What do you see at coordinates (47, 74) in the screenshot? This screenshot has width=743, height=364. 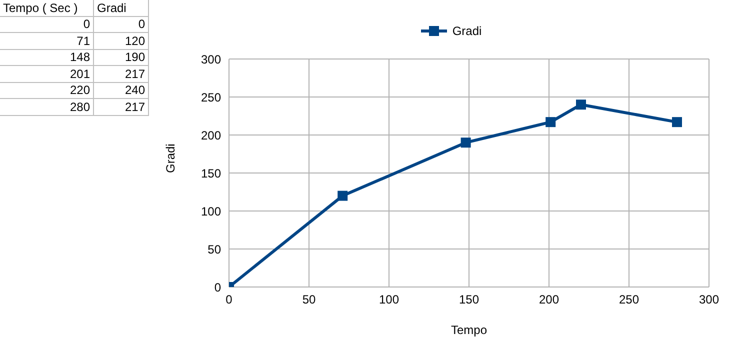 I see `text: 201` at bounding box center [47, 74].